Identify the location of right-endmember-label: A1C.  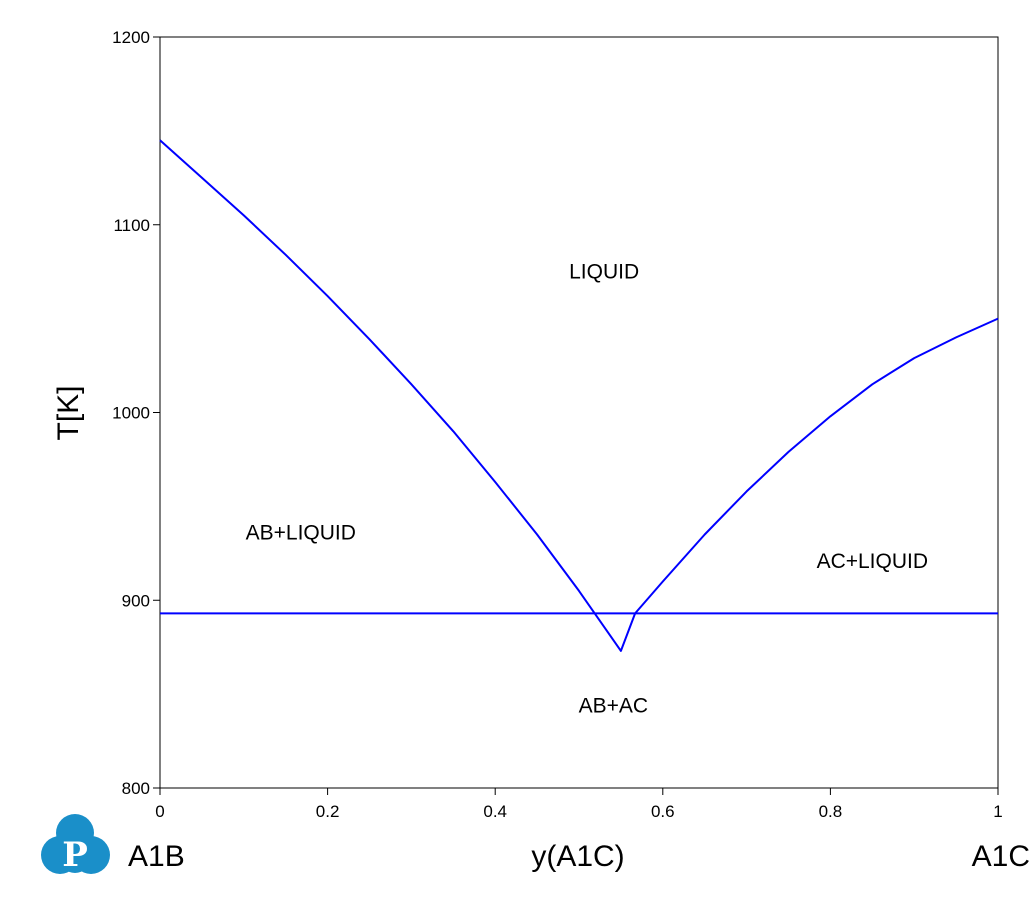
(1001, 856).